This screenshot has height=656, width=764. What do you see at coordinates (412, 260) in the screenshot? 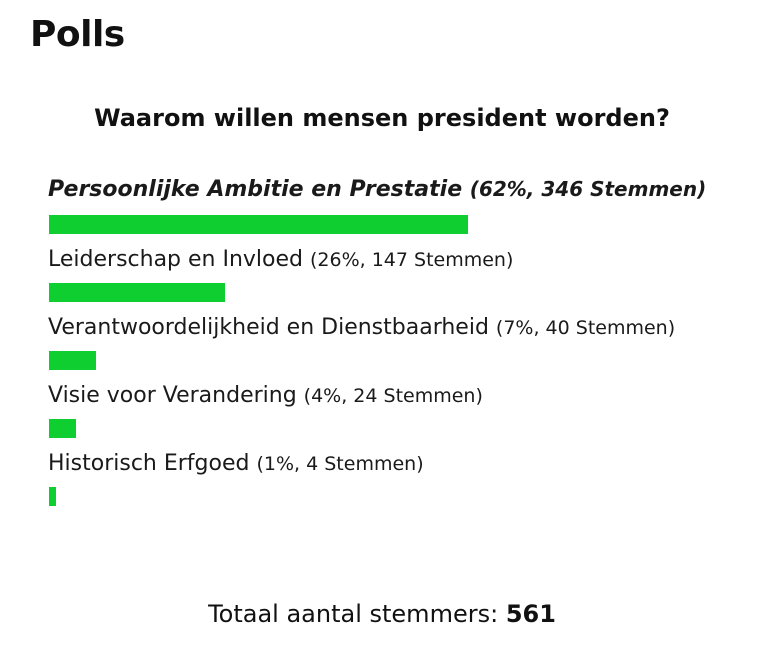
I see `option-stats: (26%, 147 Stemmen)` at bounding box center [412, 260].